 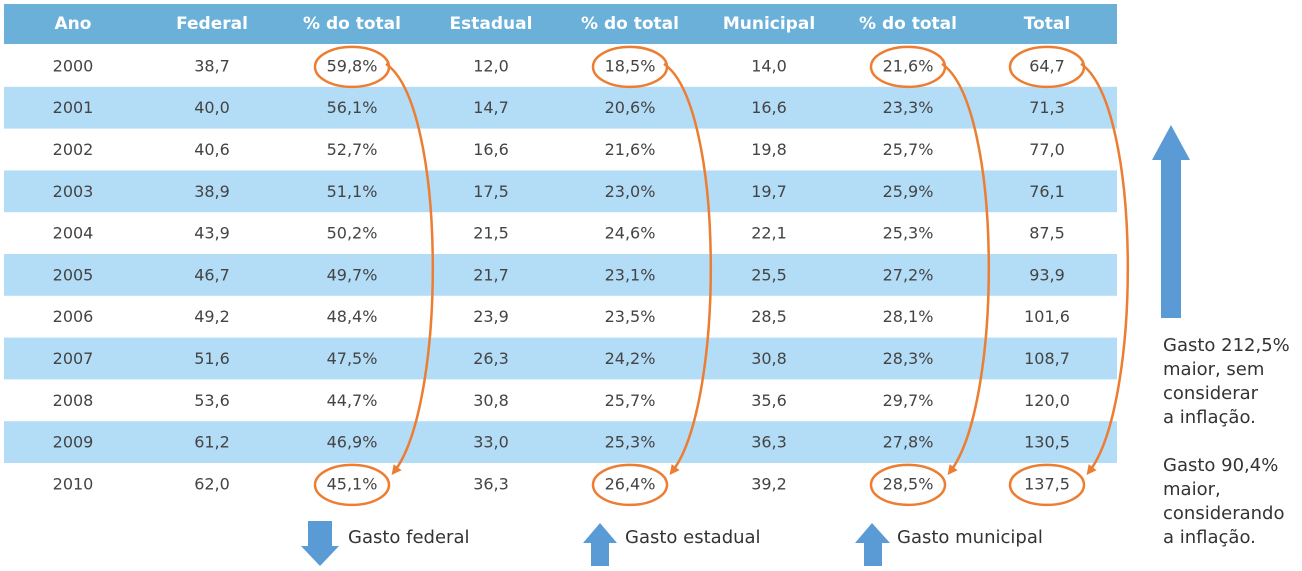 What do you see at coordinates (212, 65) in the screenshot?
I see `cell: 38,7` at bounding box center [212, 65].